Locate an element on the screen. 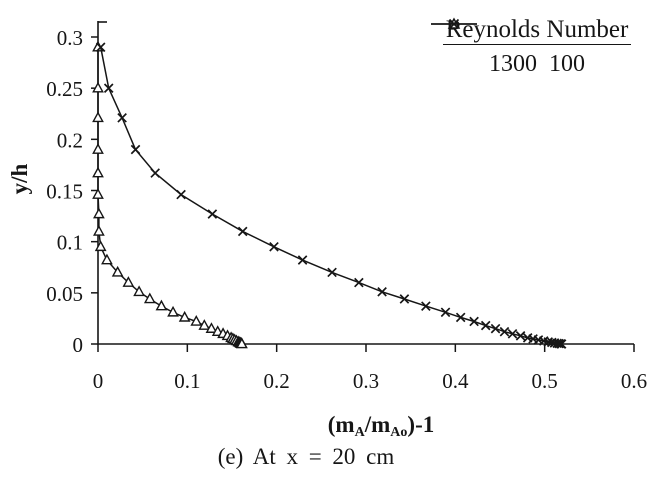 The image size is (648, 481). legend-title-text: Reynolds Number is located at coordinates (537, 30).